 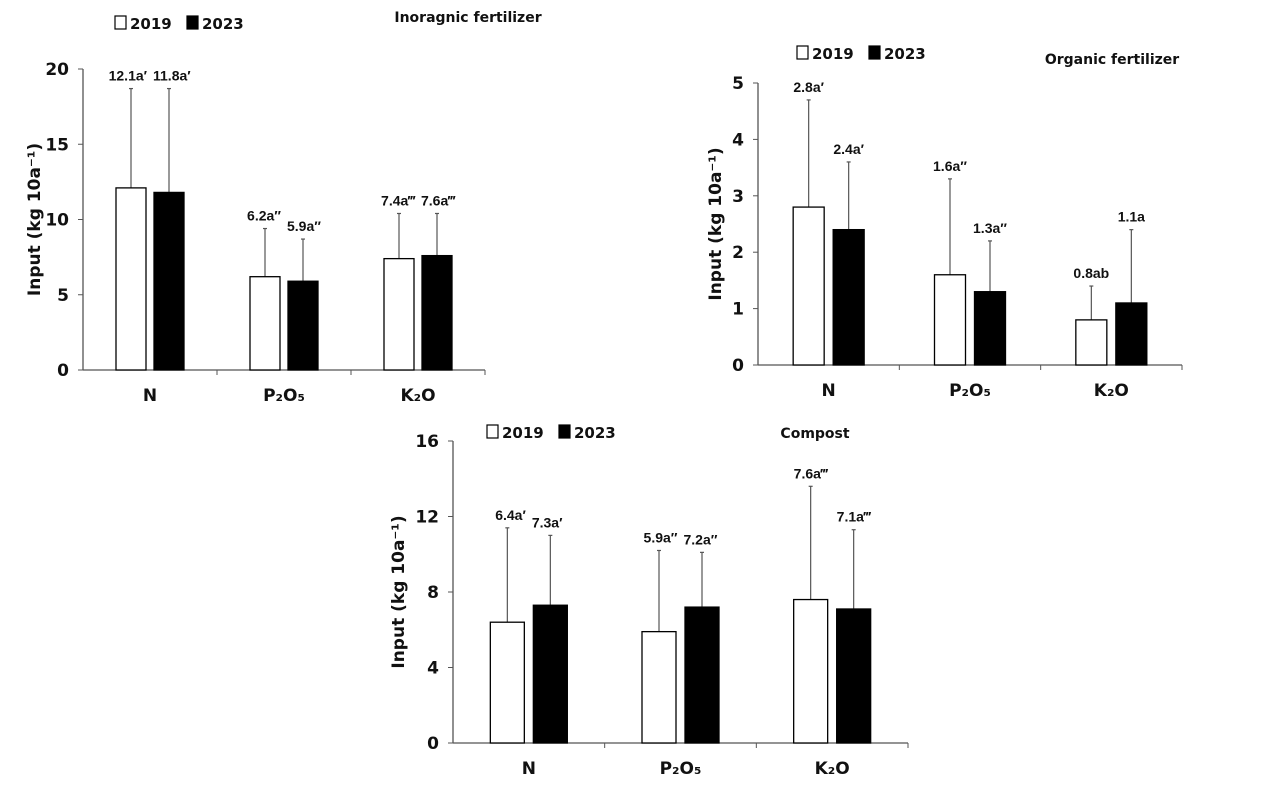 I want to click on chart-title: Organic fertilizer, so click(x=1112, y=60).